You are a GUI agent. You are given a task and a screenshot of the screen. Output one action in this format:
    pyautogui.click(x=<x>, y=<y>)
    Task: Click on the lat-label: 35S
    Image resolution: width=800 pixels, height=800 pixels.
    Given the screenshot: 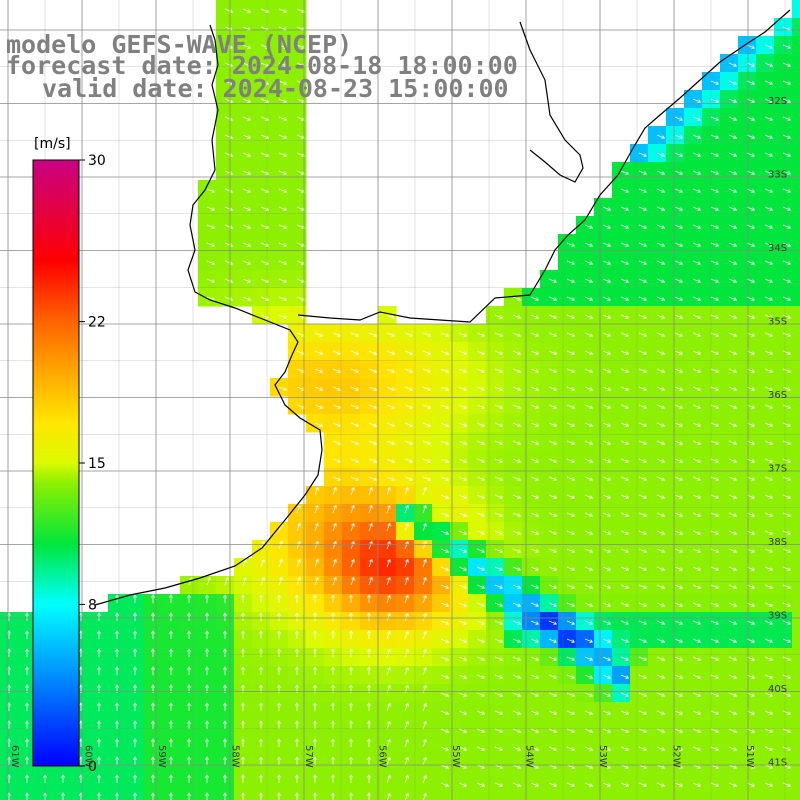 What is the action you would take?
    pyautogui.click(x=777, y=322)
    